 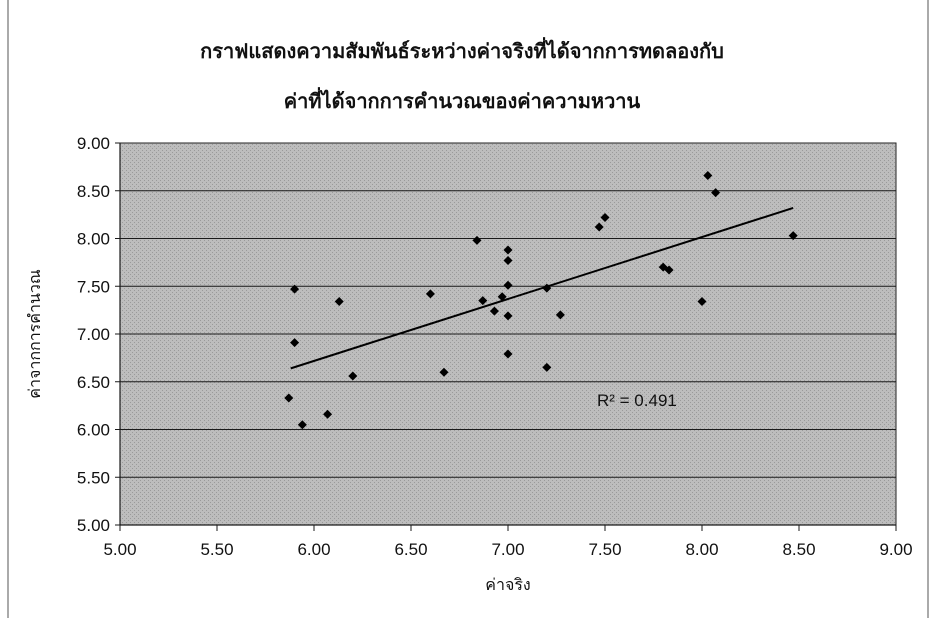 I want to click on x-axis-title: ค่าจริง, so click(x=507, y=584).